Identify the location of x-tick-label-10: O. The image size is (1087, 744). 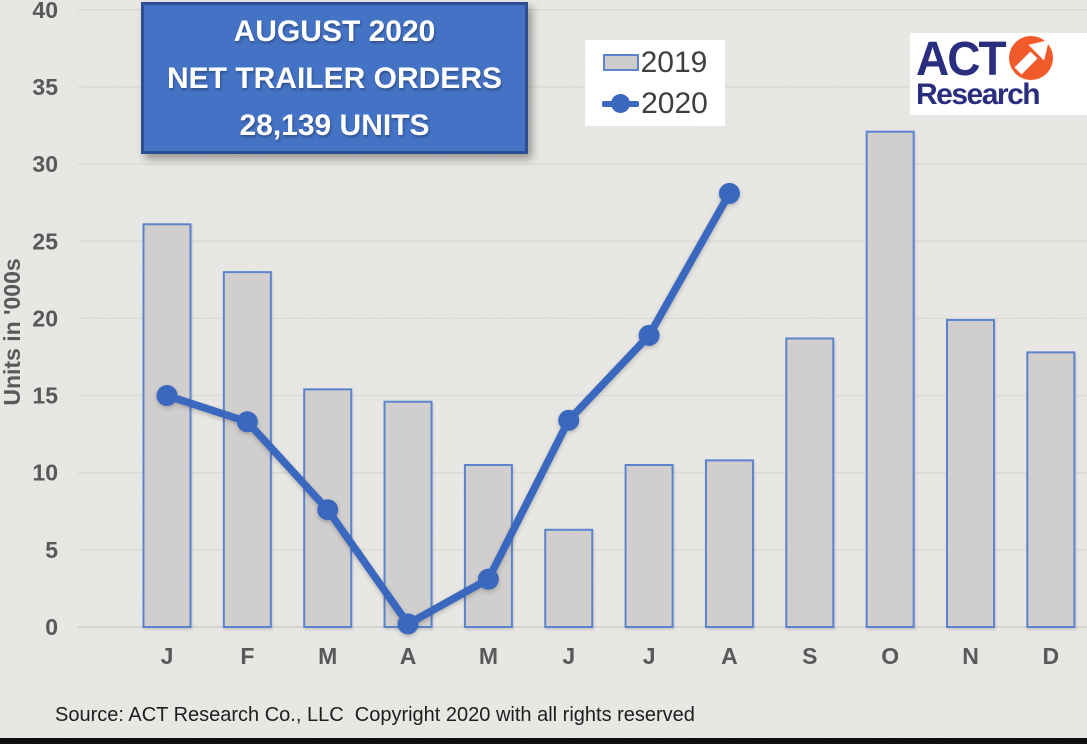
(890, 656).